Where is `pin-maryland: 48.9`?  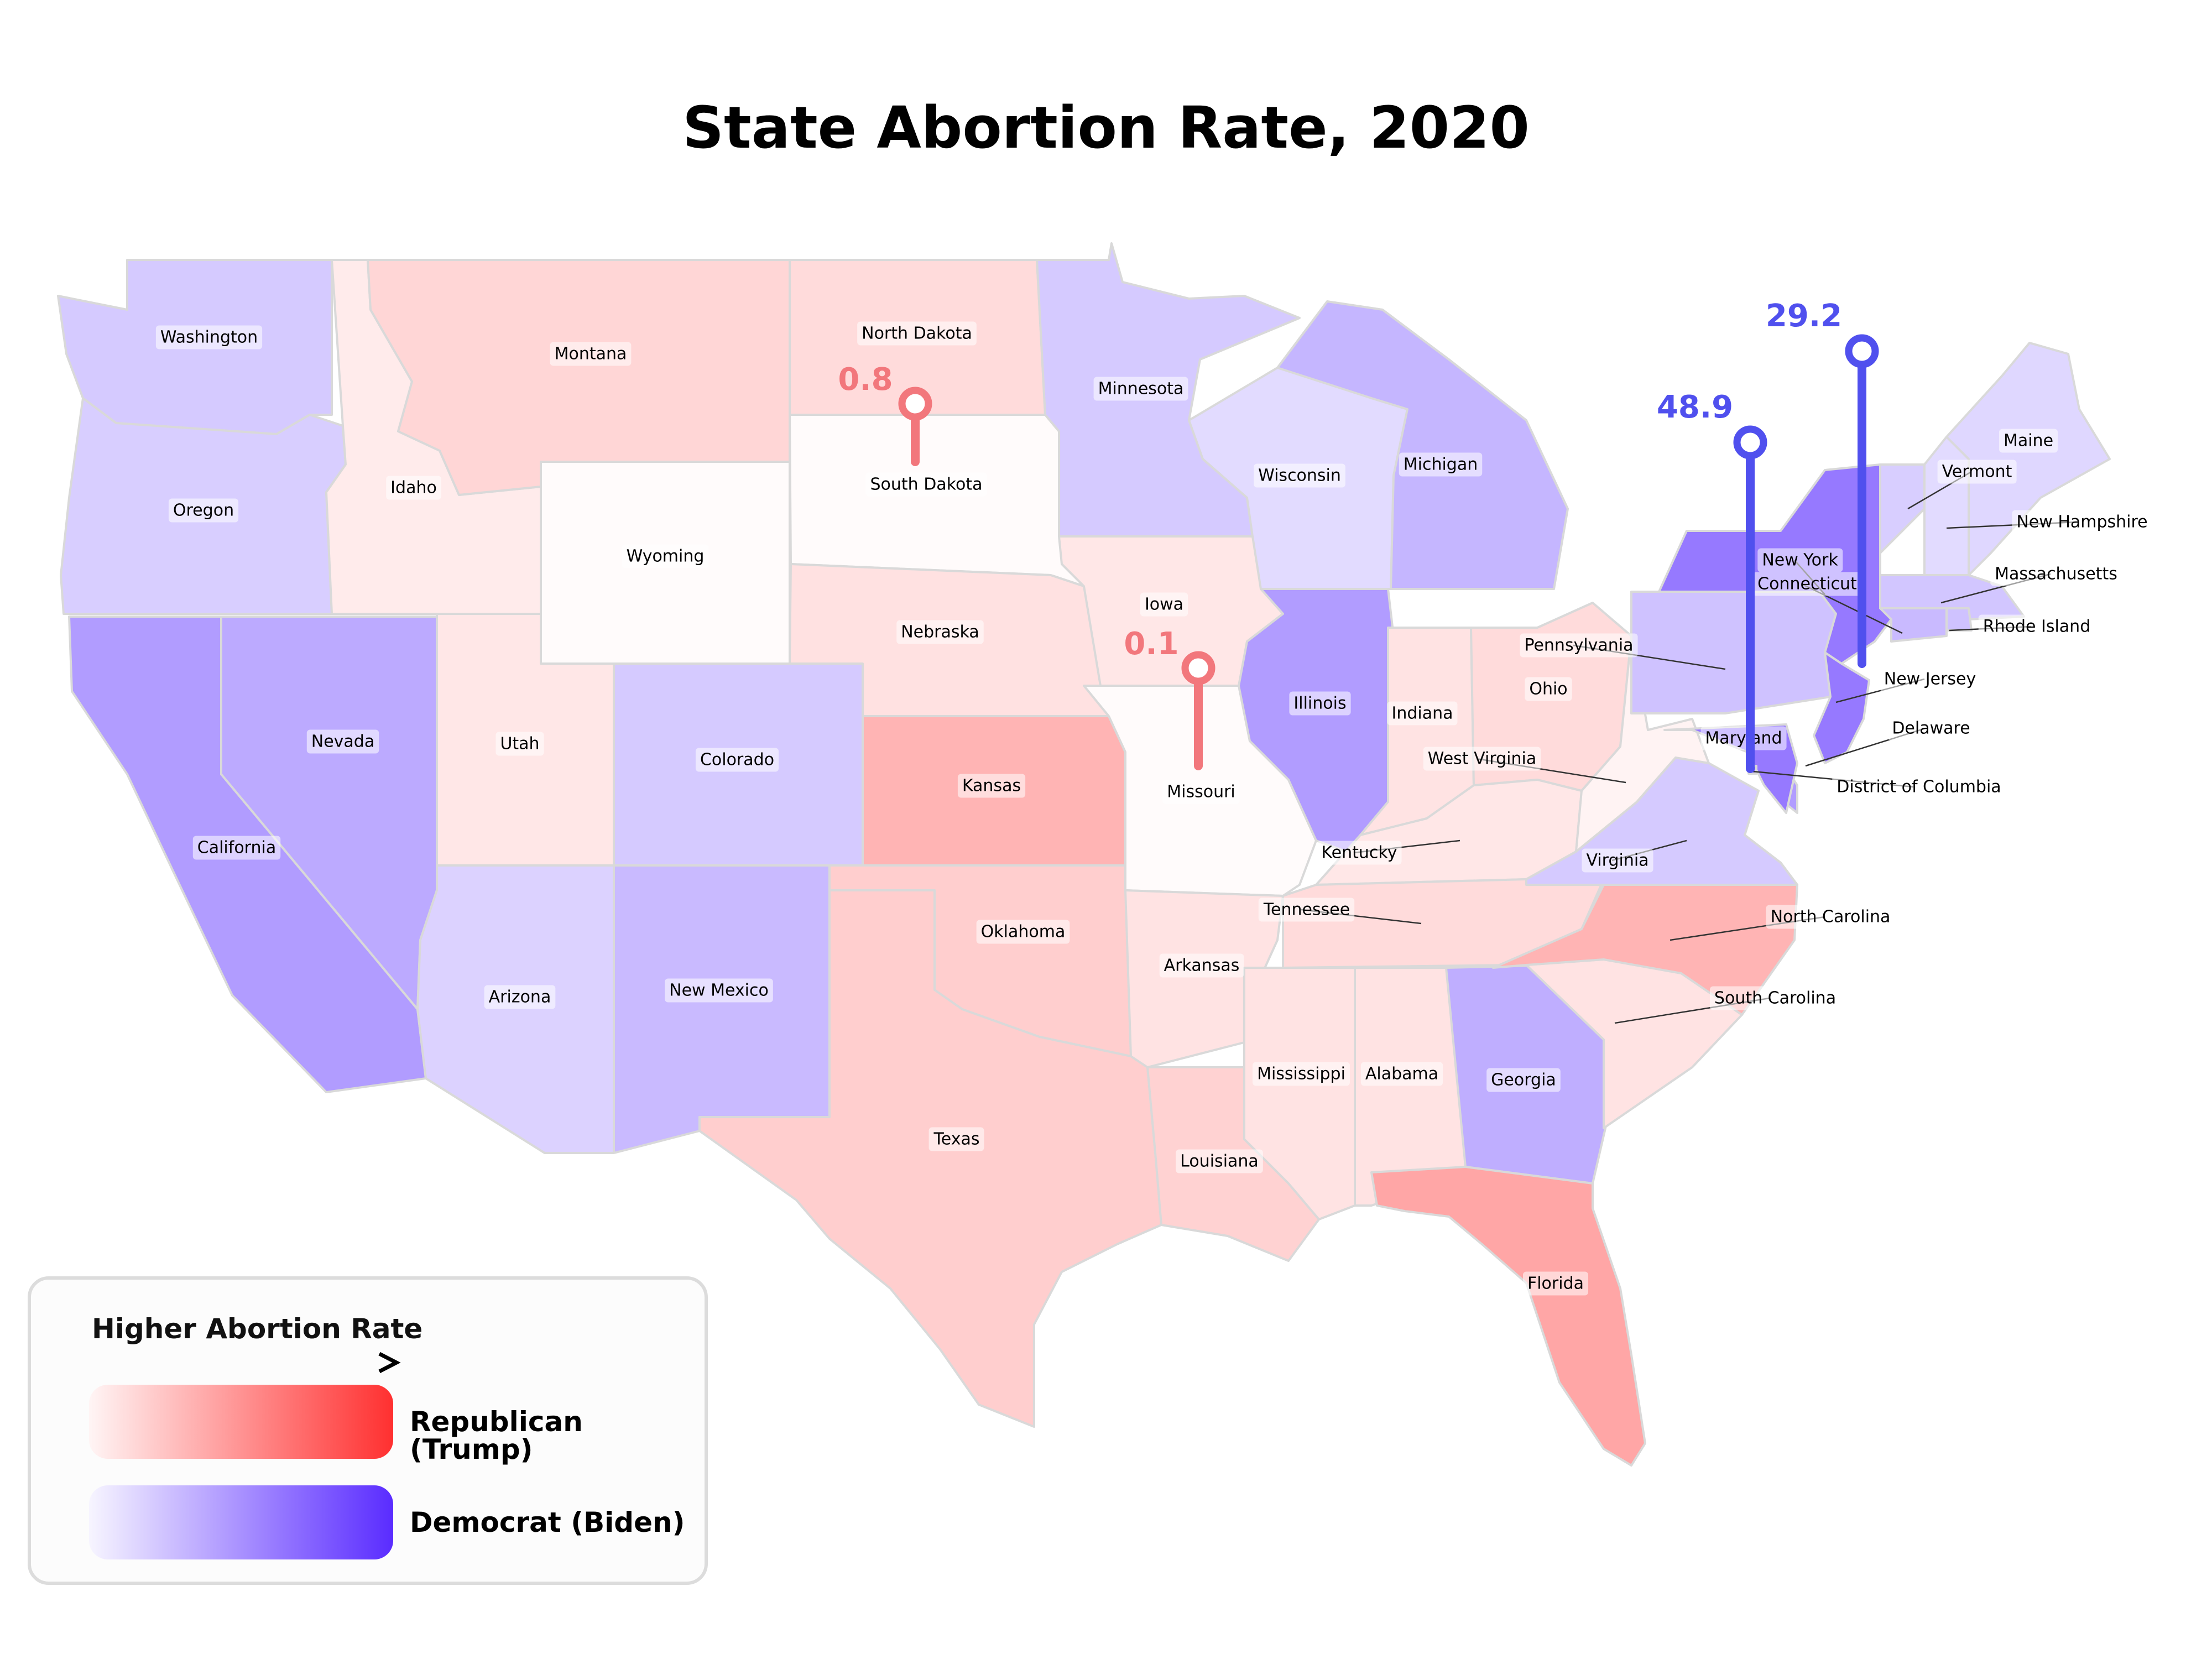
pin-maryland: 48.9 is located at coordinates (1712, 581).